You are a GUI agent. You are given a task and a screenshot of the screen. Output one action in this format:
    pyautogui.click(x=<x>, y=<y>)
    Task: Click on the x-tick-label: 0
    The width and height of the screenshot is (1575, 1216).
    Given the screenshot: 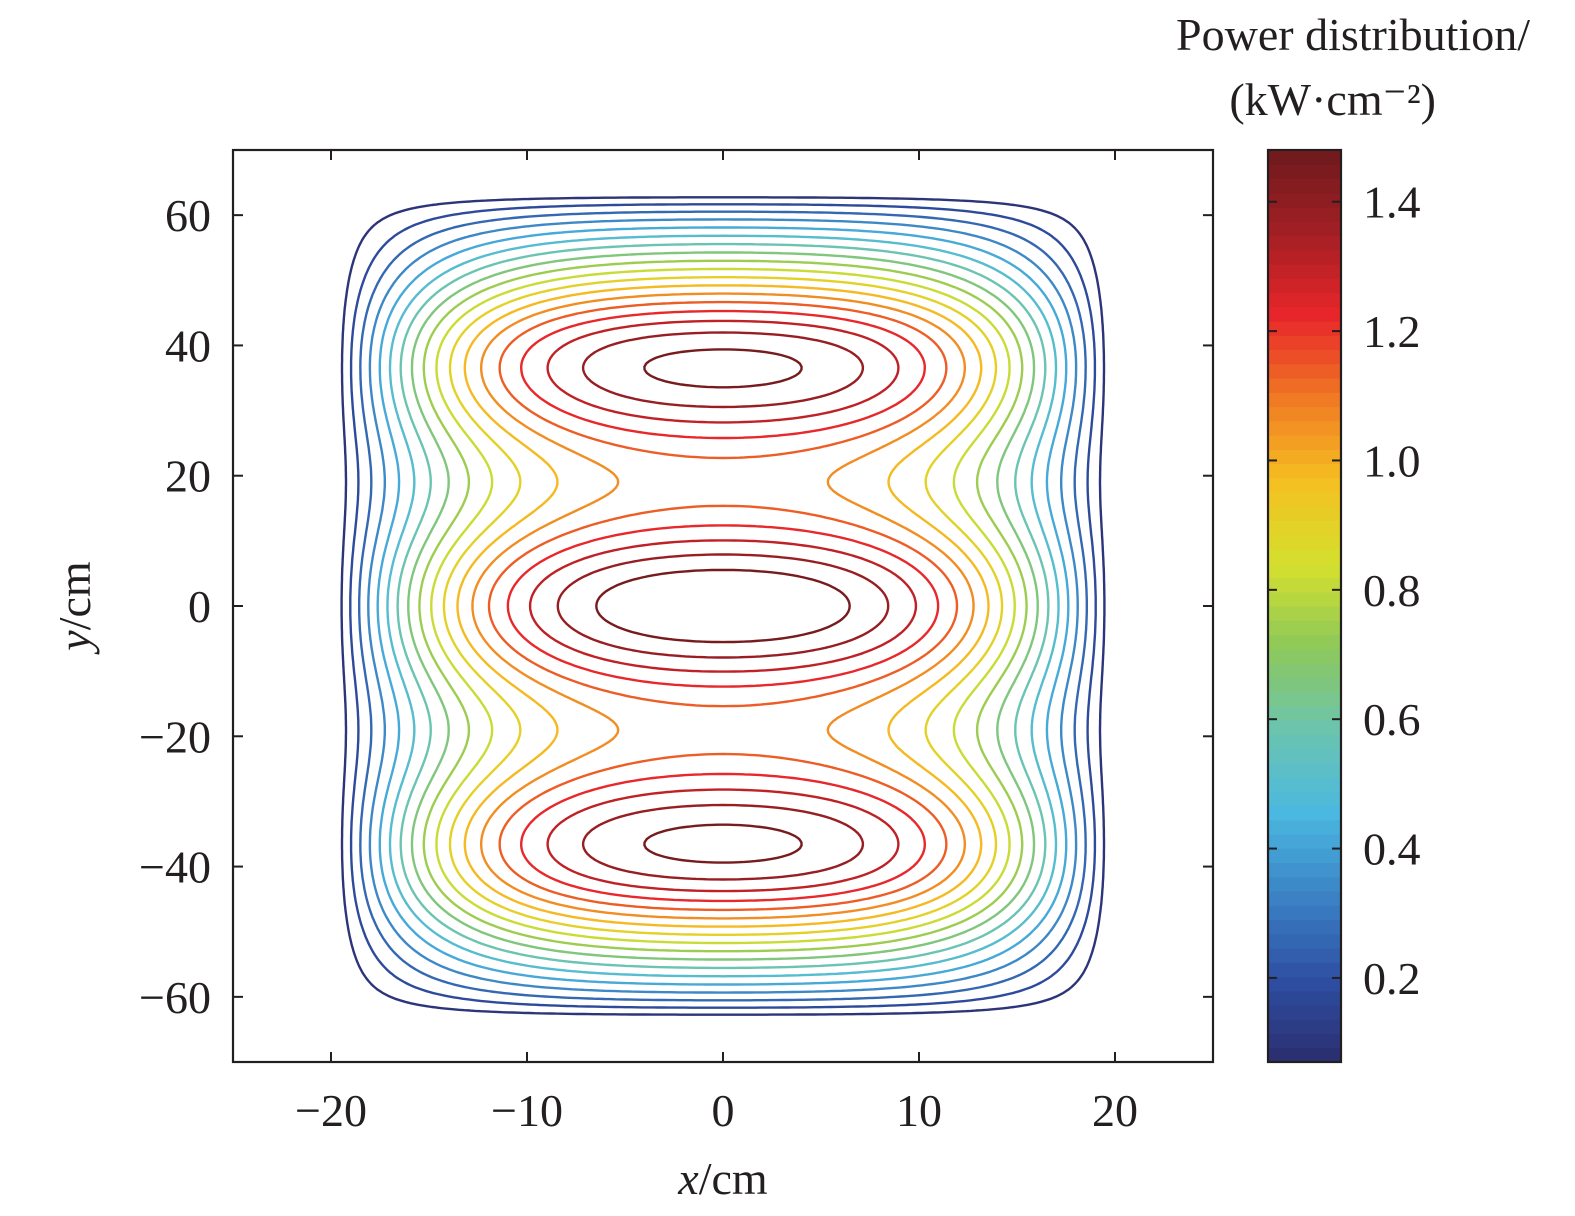 What is the action you would take?
    pyautogui.click(x=723, y=1110)
    